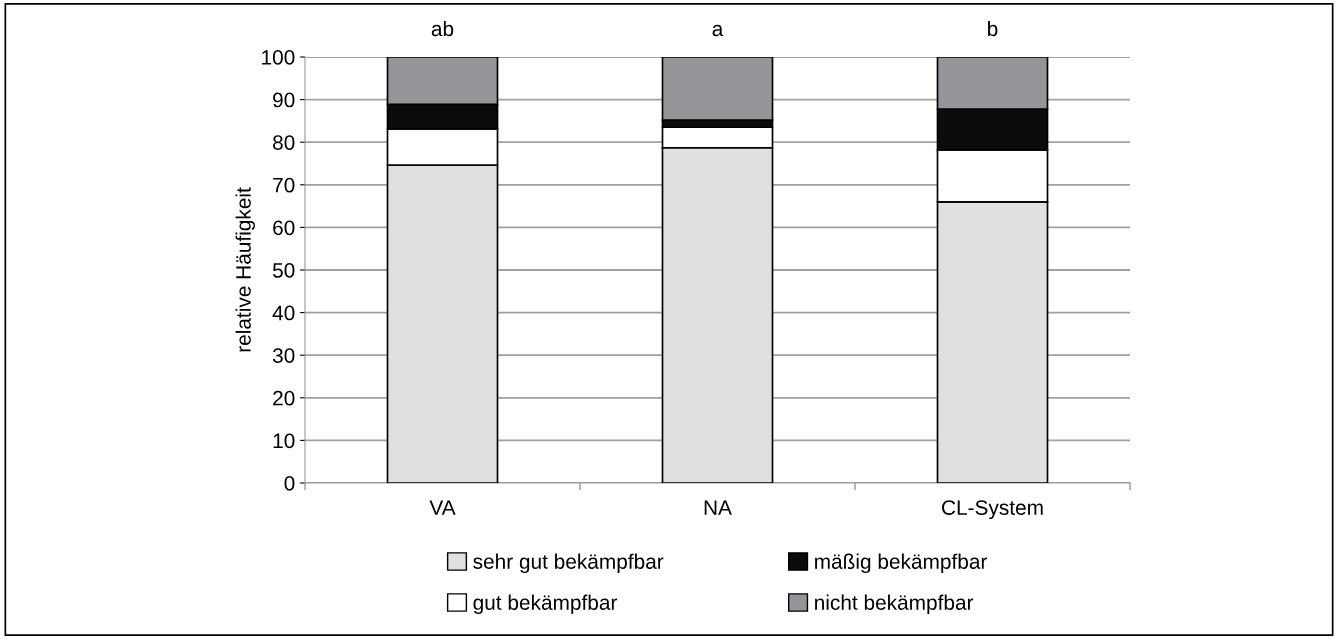  What do you see at coordinates (278, 57) in the screenshot?
I see `y-tick-label: 100` at bounding box center [278, 57].